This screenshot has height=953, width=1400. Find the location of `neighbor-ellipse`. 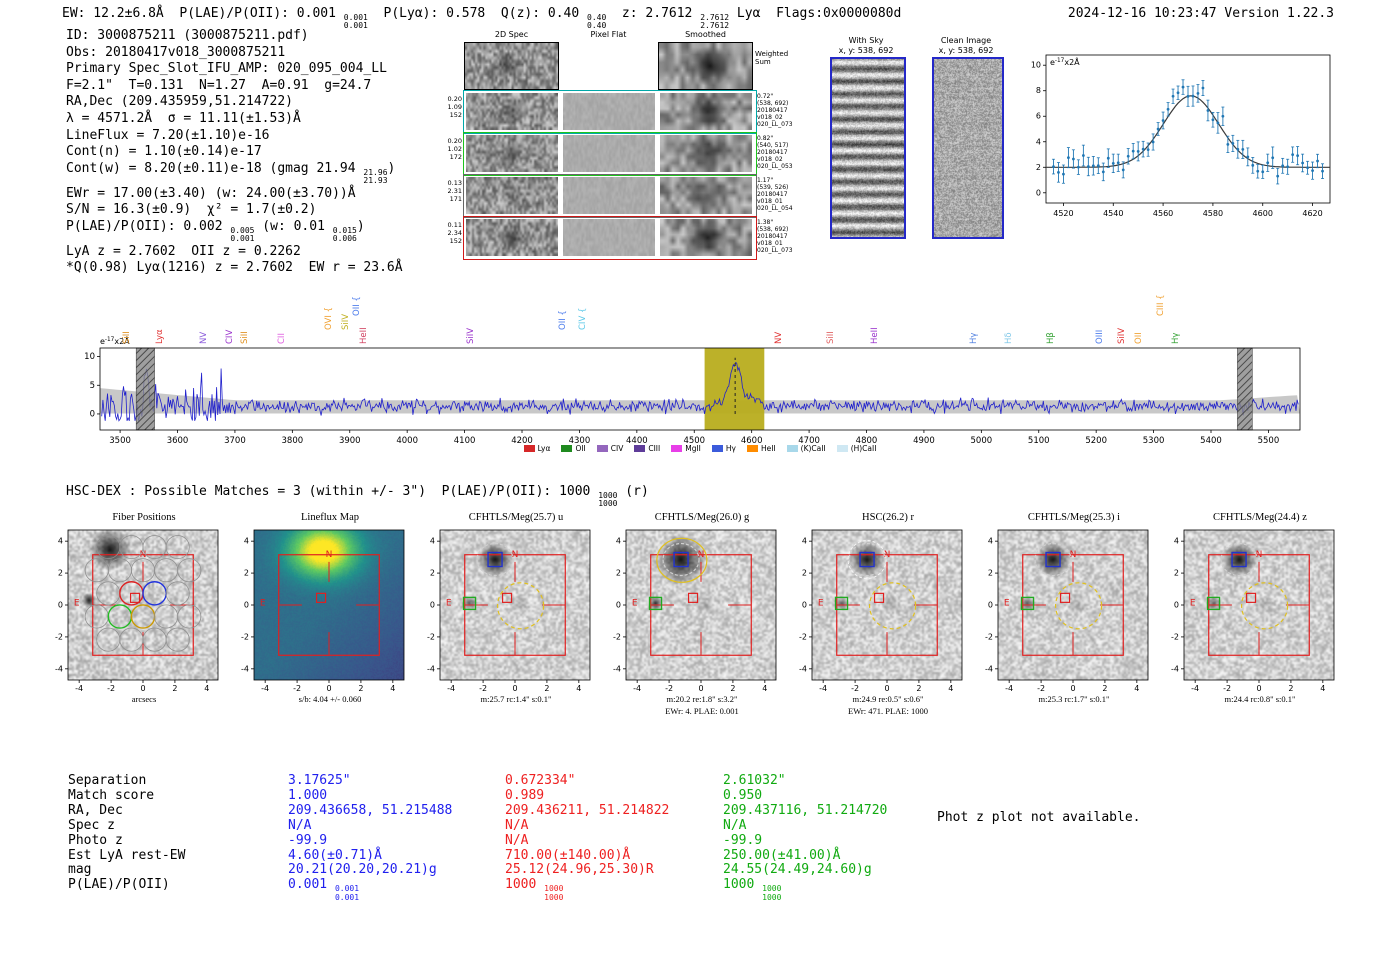

neighbor-ellipse is located at coordinates (681, 559).